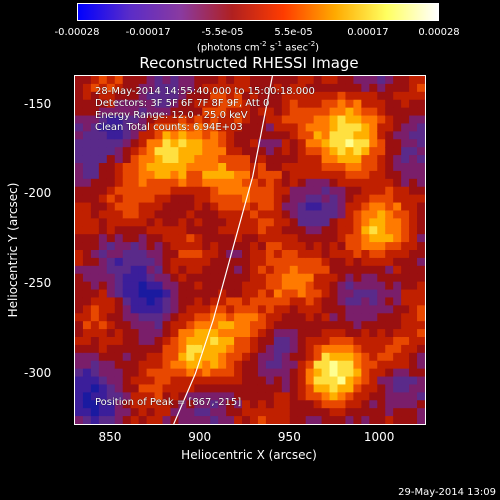  Describe the element at coordinates (169, 127) in the screenshot. I see `clean-counts-label: Clean Total counts: 6.94E+03` at that location.